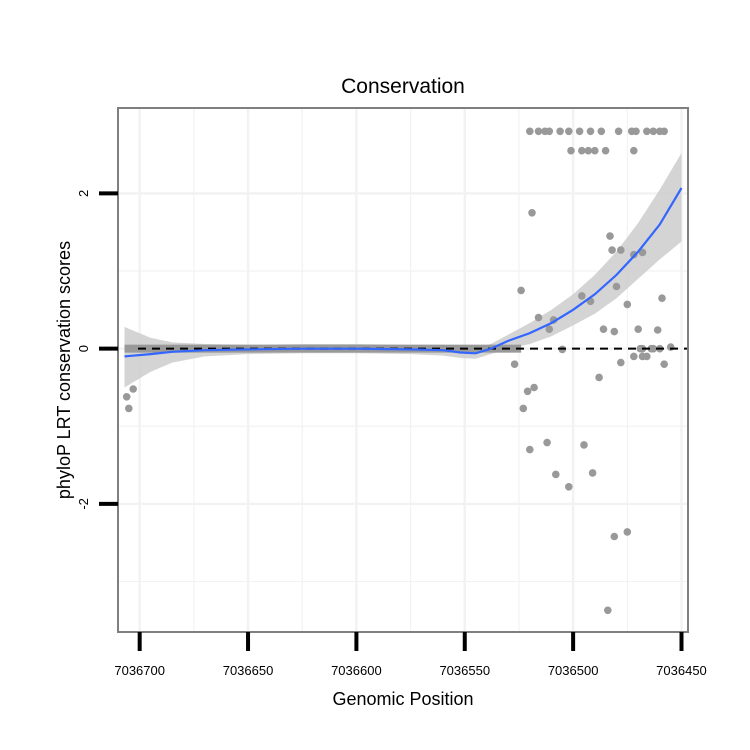 The image size is (750, 750). What do you see at coordinates (97, 350) in the screenshot?
I see `y-axis-ticks: -2 0 2` at bounding box center [97, 350].